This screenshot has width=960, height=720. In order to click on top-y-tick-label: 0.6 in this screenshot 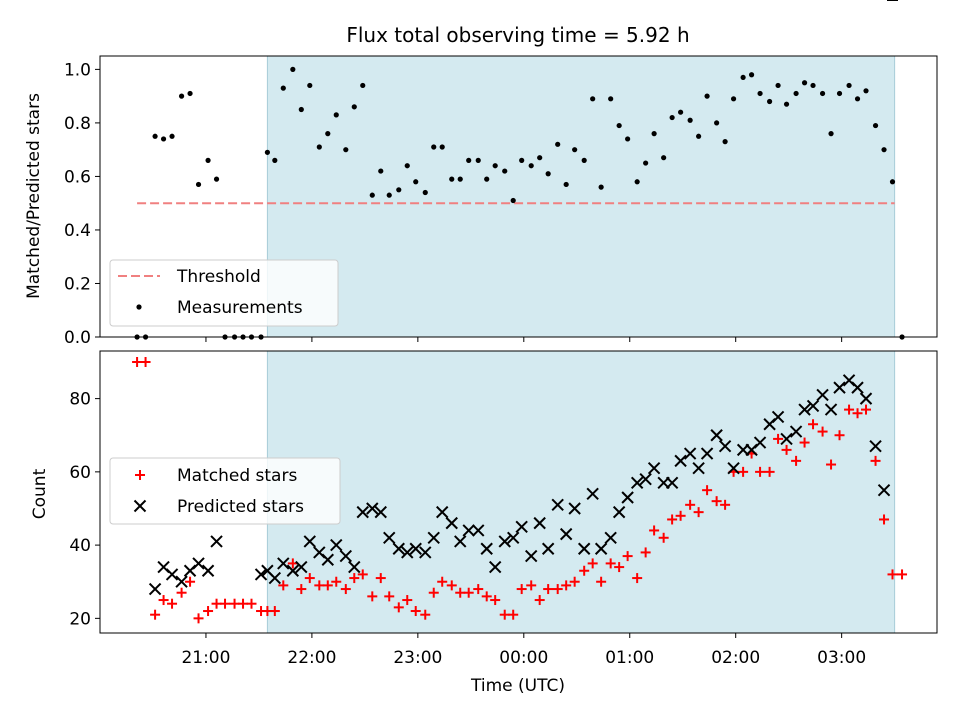, I will do `click(77, 177)`.